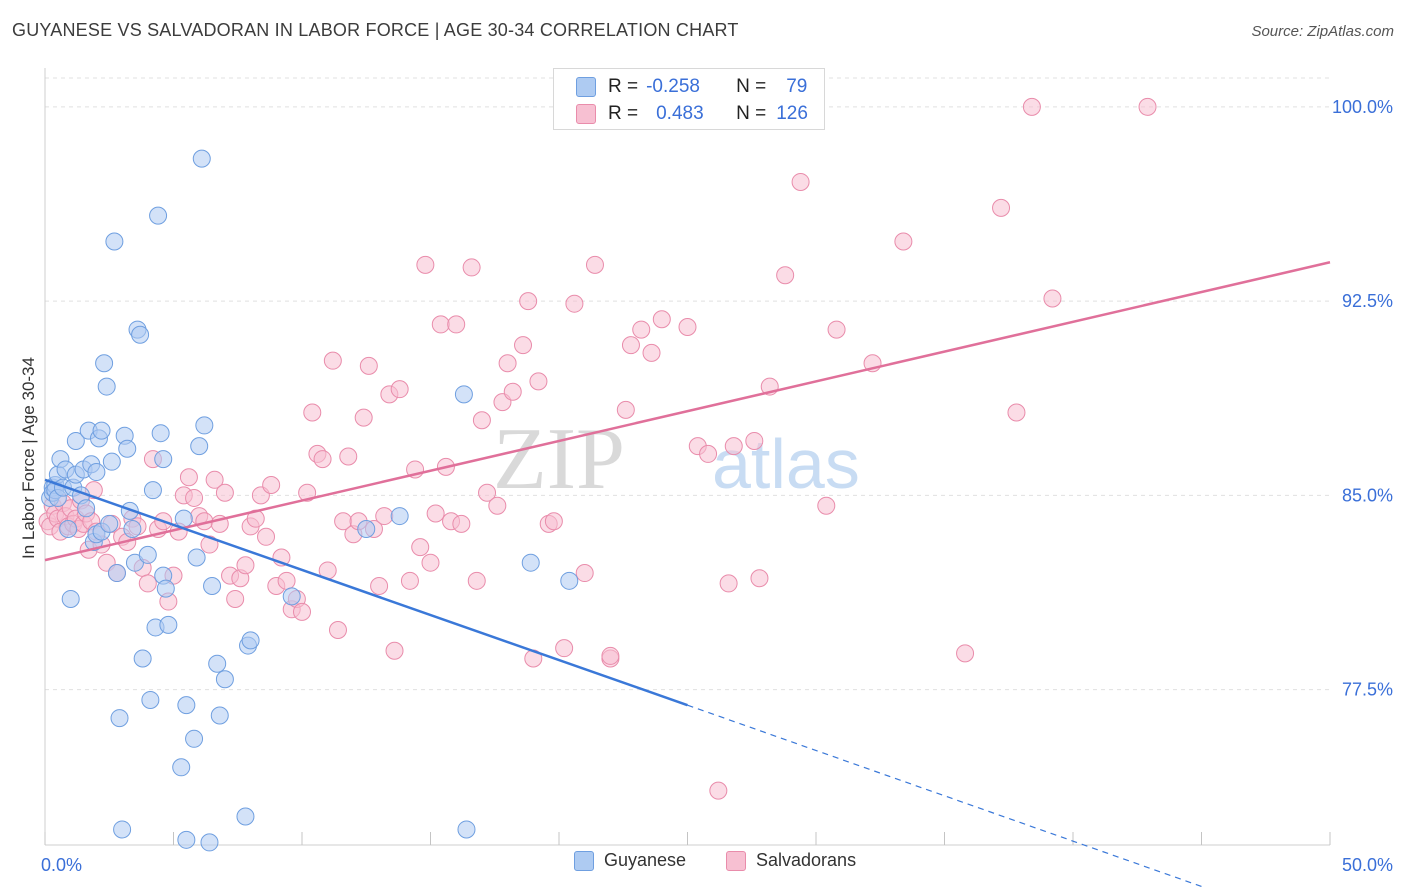 This screenshot has height=892, width=1406. Describe the element at coordinates (792, 113) in the screenshot. I see `n-value-salvadoran: 126` at that location.